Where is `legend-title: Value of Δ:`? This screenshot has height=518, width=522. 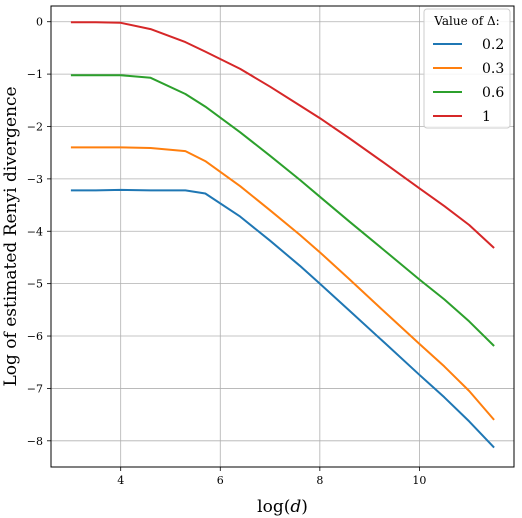 legend-title: Value of Δ: is located at coordinates (466, 21).